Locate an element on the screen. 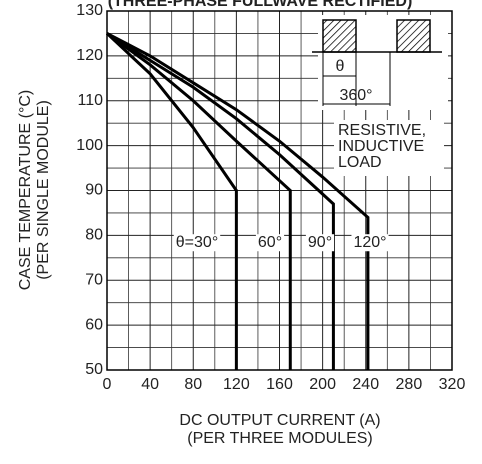 Image resolution: width=482 pixels, height=464 pixels. x-tick-label: 160 is located at coordinates (279, 384).